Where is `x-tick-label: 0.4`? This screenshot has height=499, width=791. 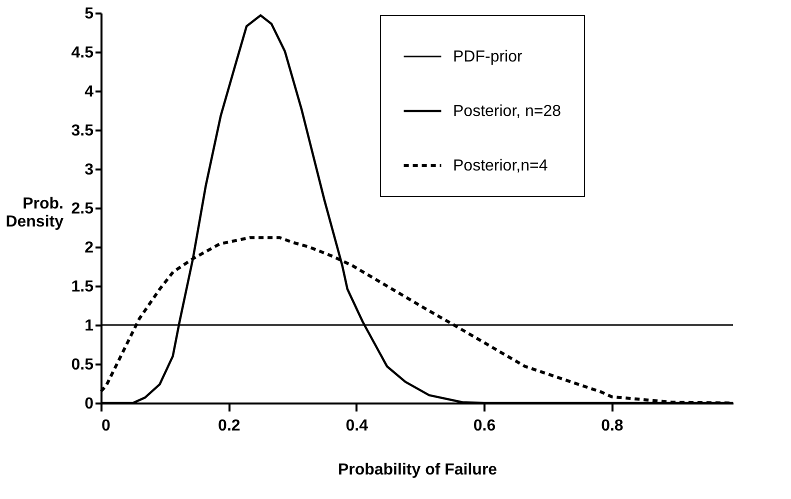
x-tick-label: 0.4 is located at coordinates (357, 426).